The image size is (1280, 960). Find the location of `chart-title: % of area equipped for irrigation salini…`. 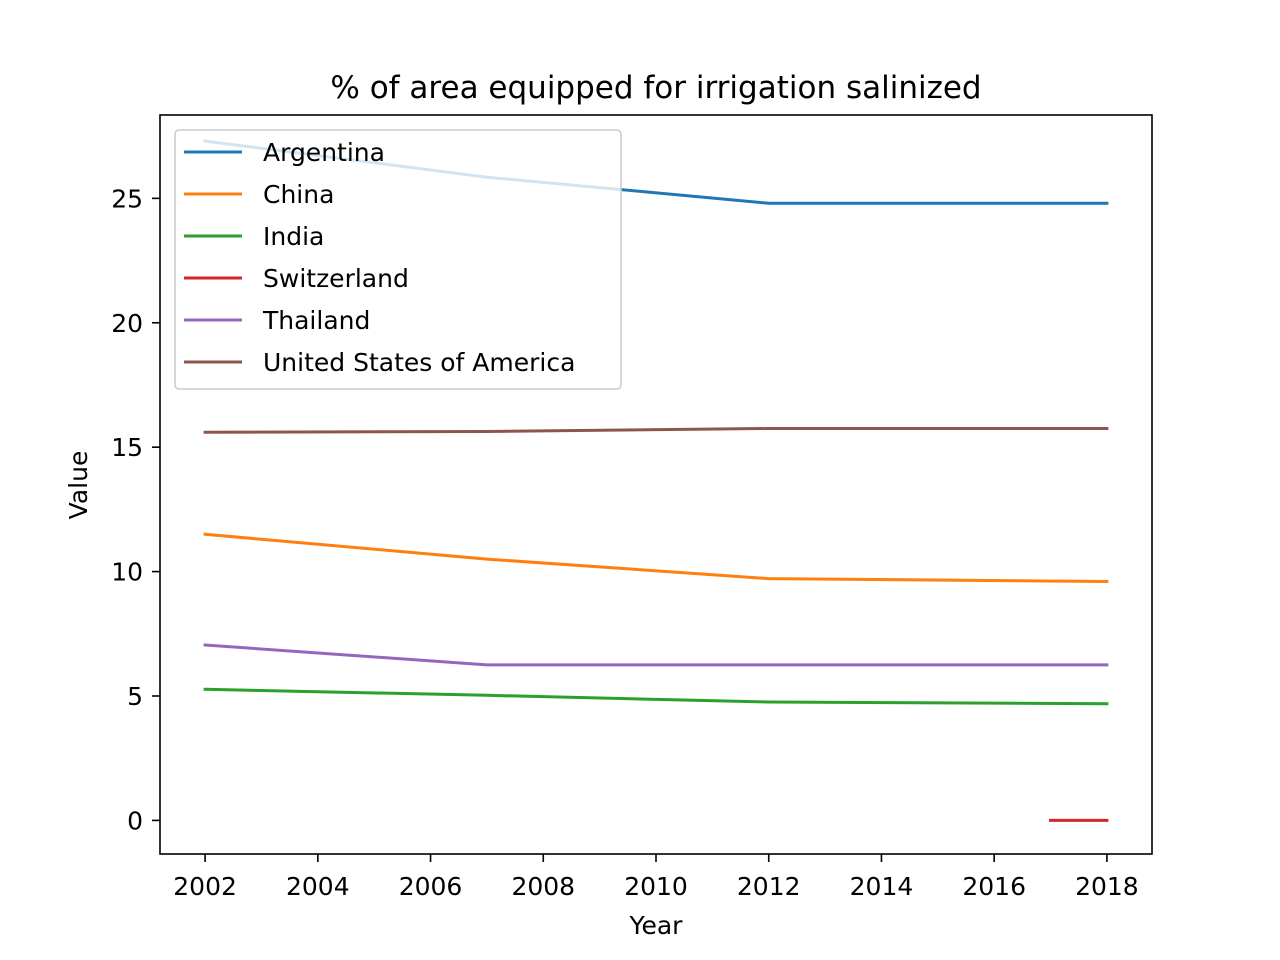

chart-title: % of area equipped for irrigation salini… is located at coordinates (655, 88).